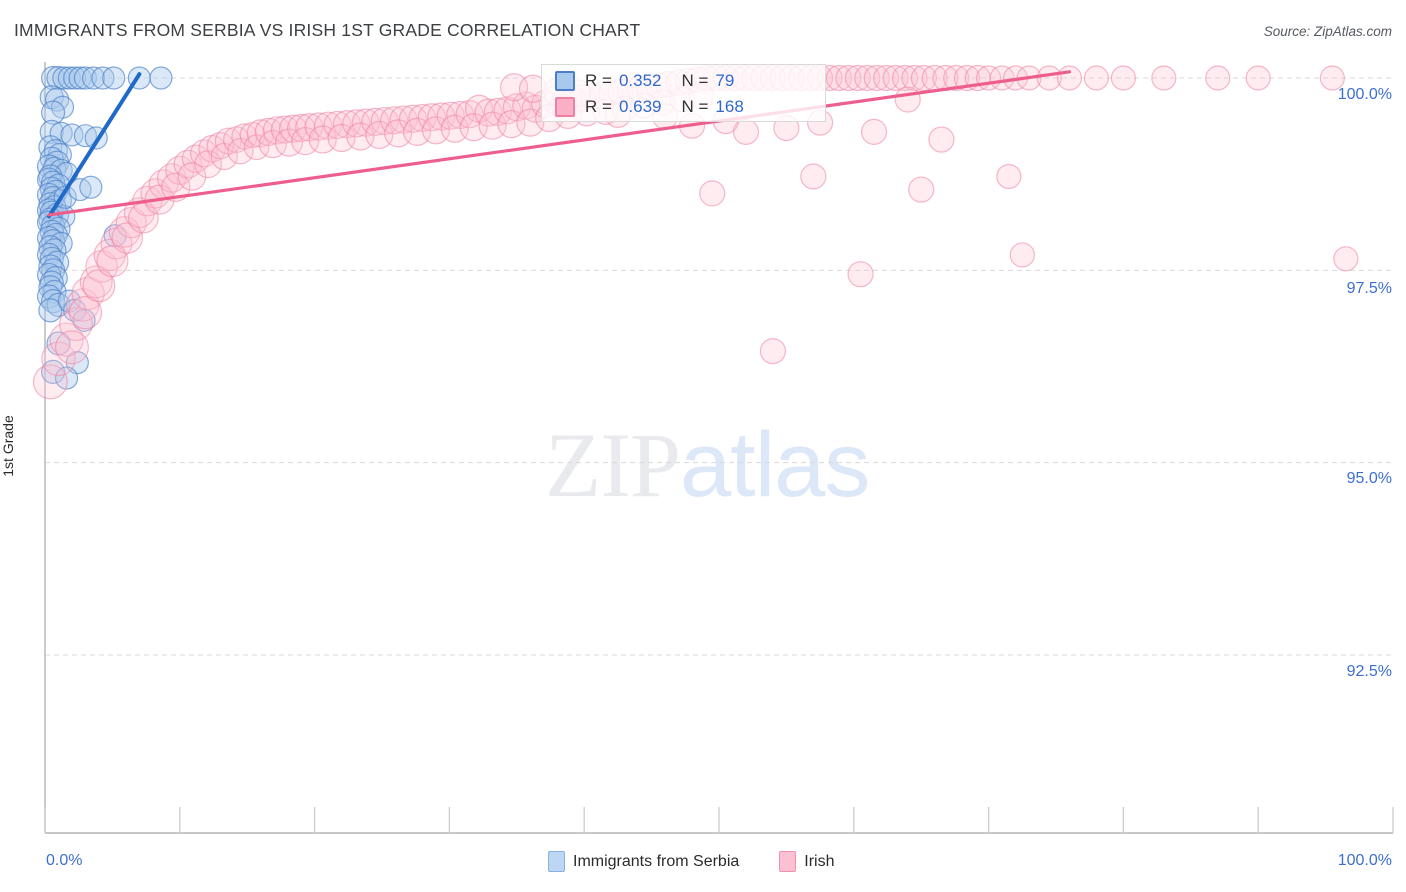  I want to click on source-attribution: Source: ZipAtlas.com, so click(1327, 31).